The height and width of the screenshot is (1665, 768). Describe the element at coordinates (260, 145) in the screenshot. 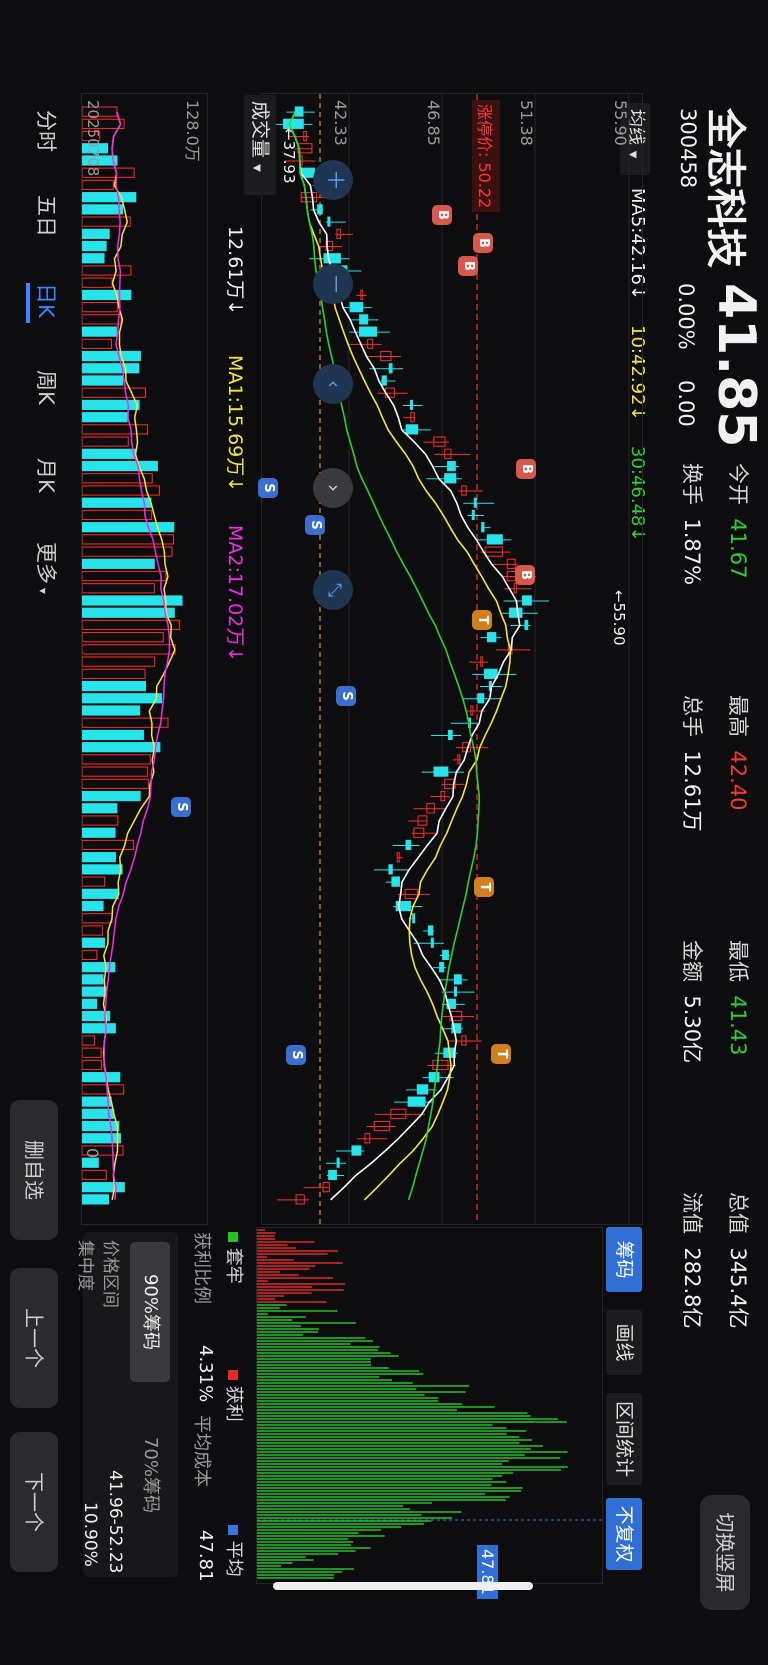

I see `volume-selector: 成交量 ▼` at that location.